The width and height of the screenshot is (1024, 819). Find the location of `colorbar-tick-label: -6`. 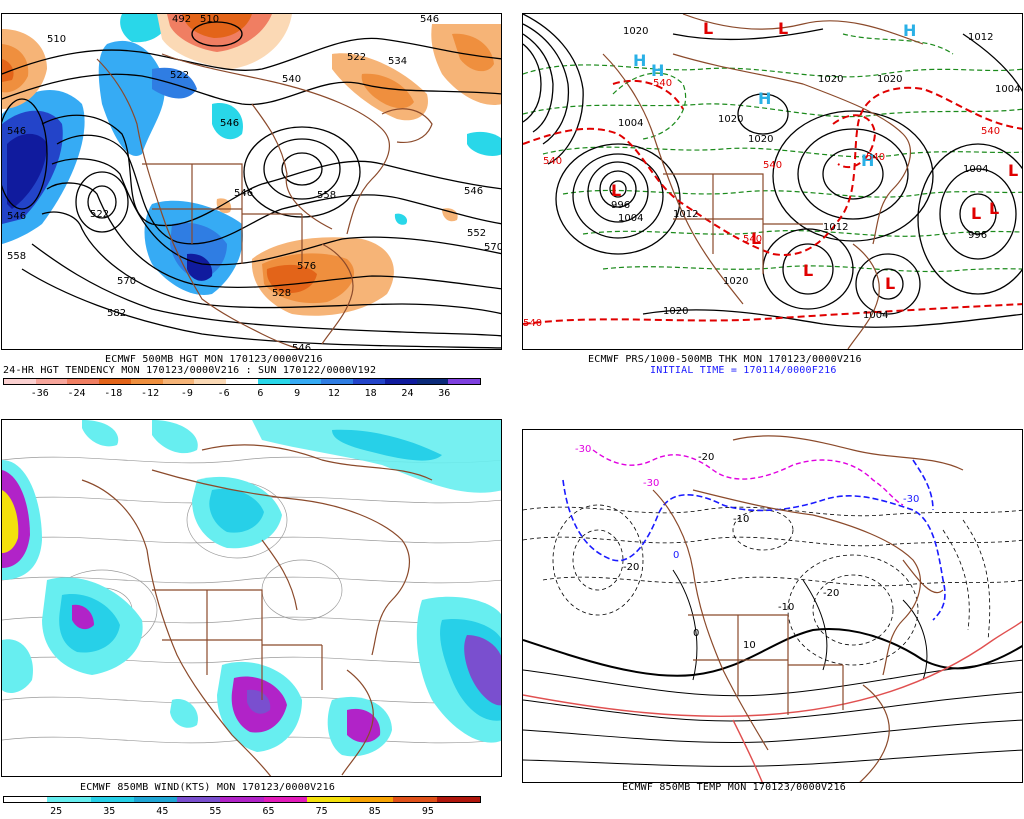

colorbar-tick-label: -6 is located at coordinates (223, 393).